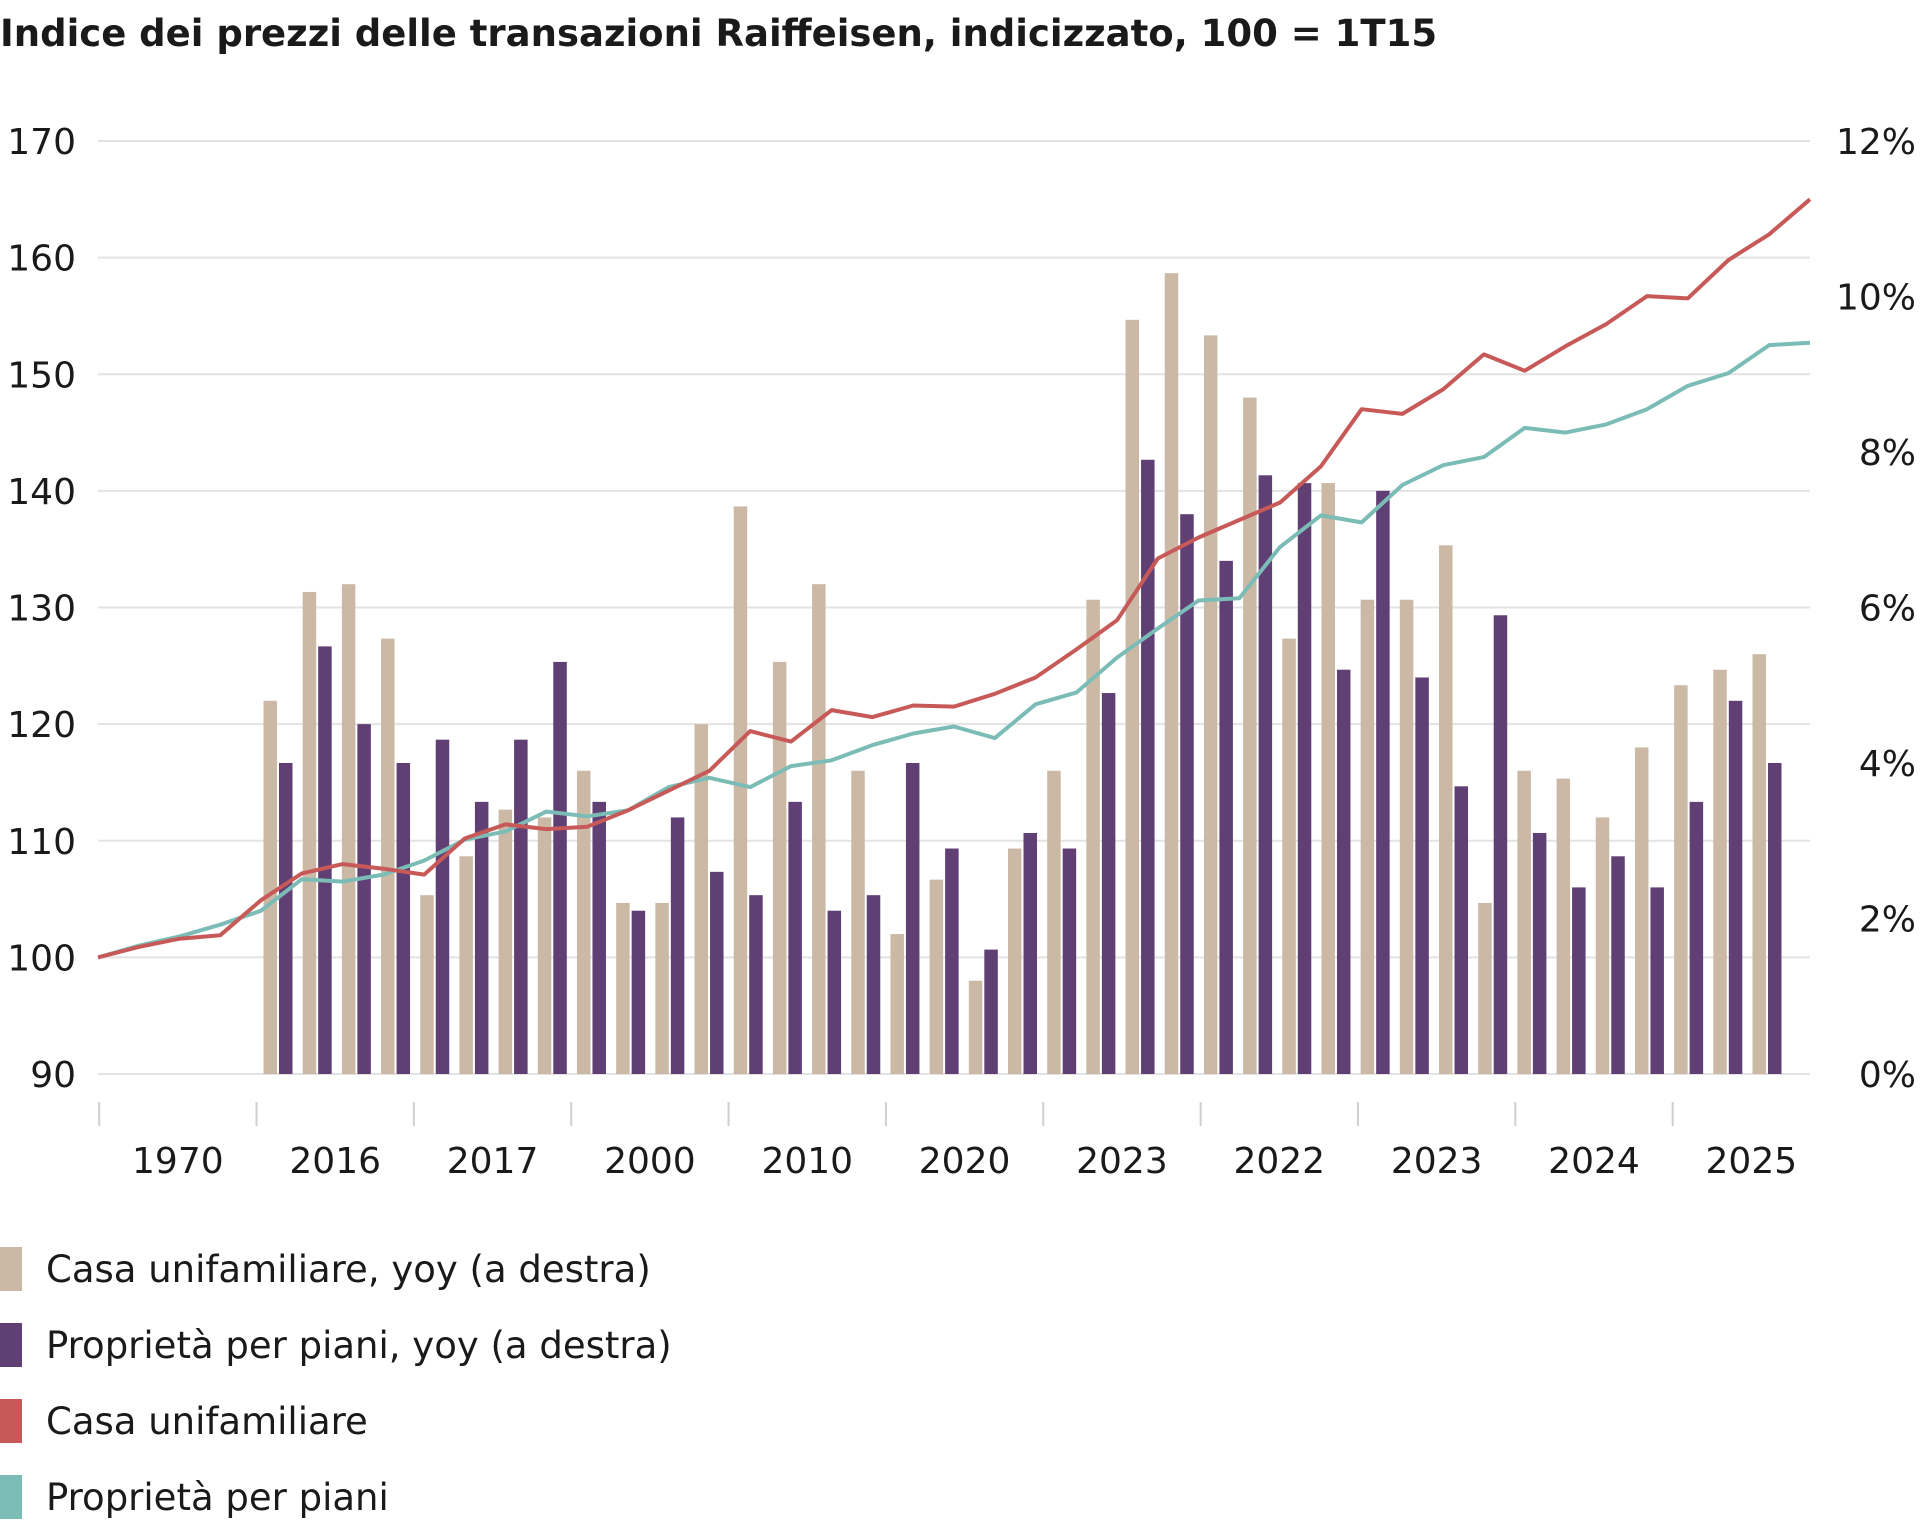 The height and width of the screenshot is (1533, 1920). I want to click on x-tick-label: 1970, so click(178, 1161).